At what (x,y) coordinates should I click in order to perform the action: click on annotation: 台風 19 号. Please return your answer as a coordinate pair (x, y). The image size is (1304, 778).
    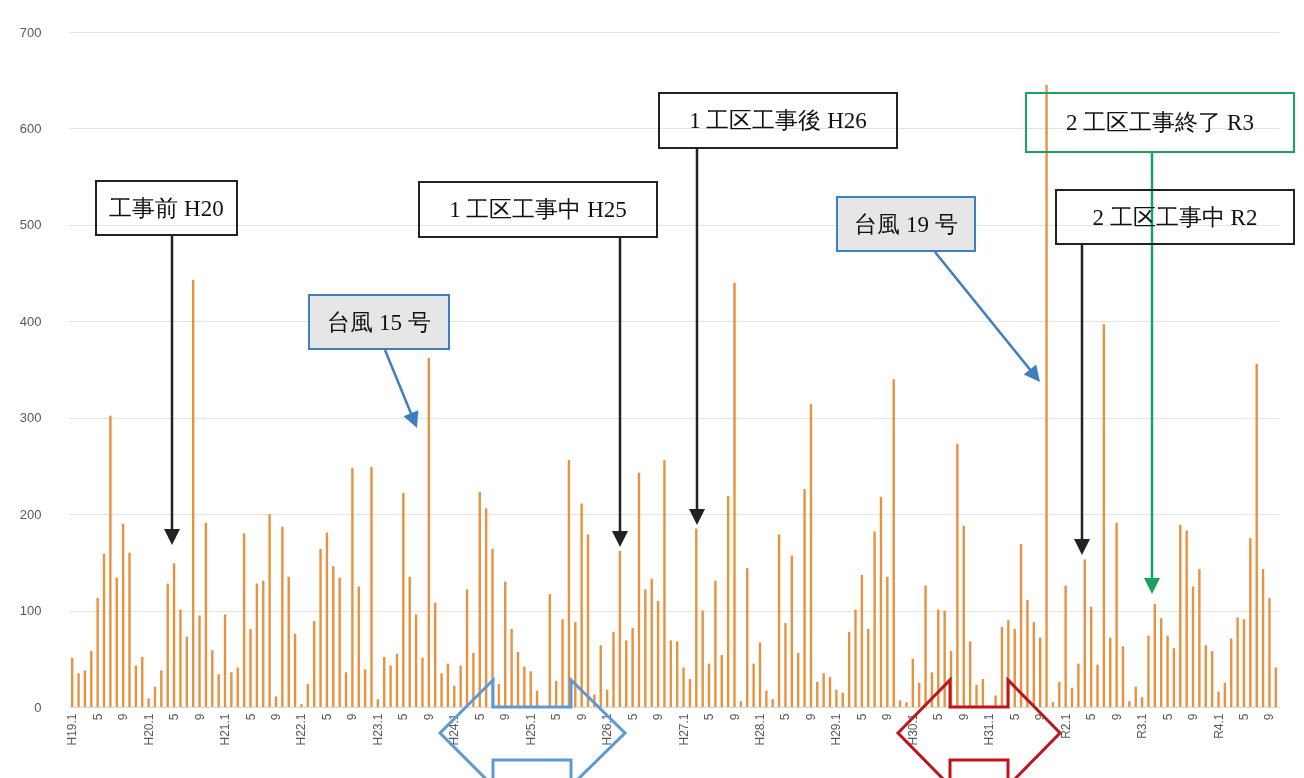
    Looking at the image, I should click on (906, 224).